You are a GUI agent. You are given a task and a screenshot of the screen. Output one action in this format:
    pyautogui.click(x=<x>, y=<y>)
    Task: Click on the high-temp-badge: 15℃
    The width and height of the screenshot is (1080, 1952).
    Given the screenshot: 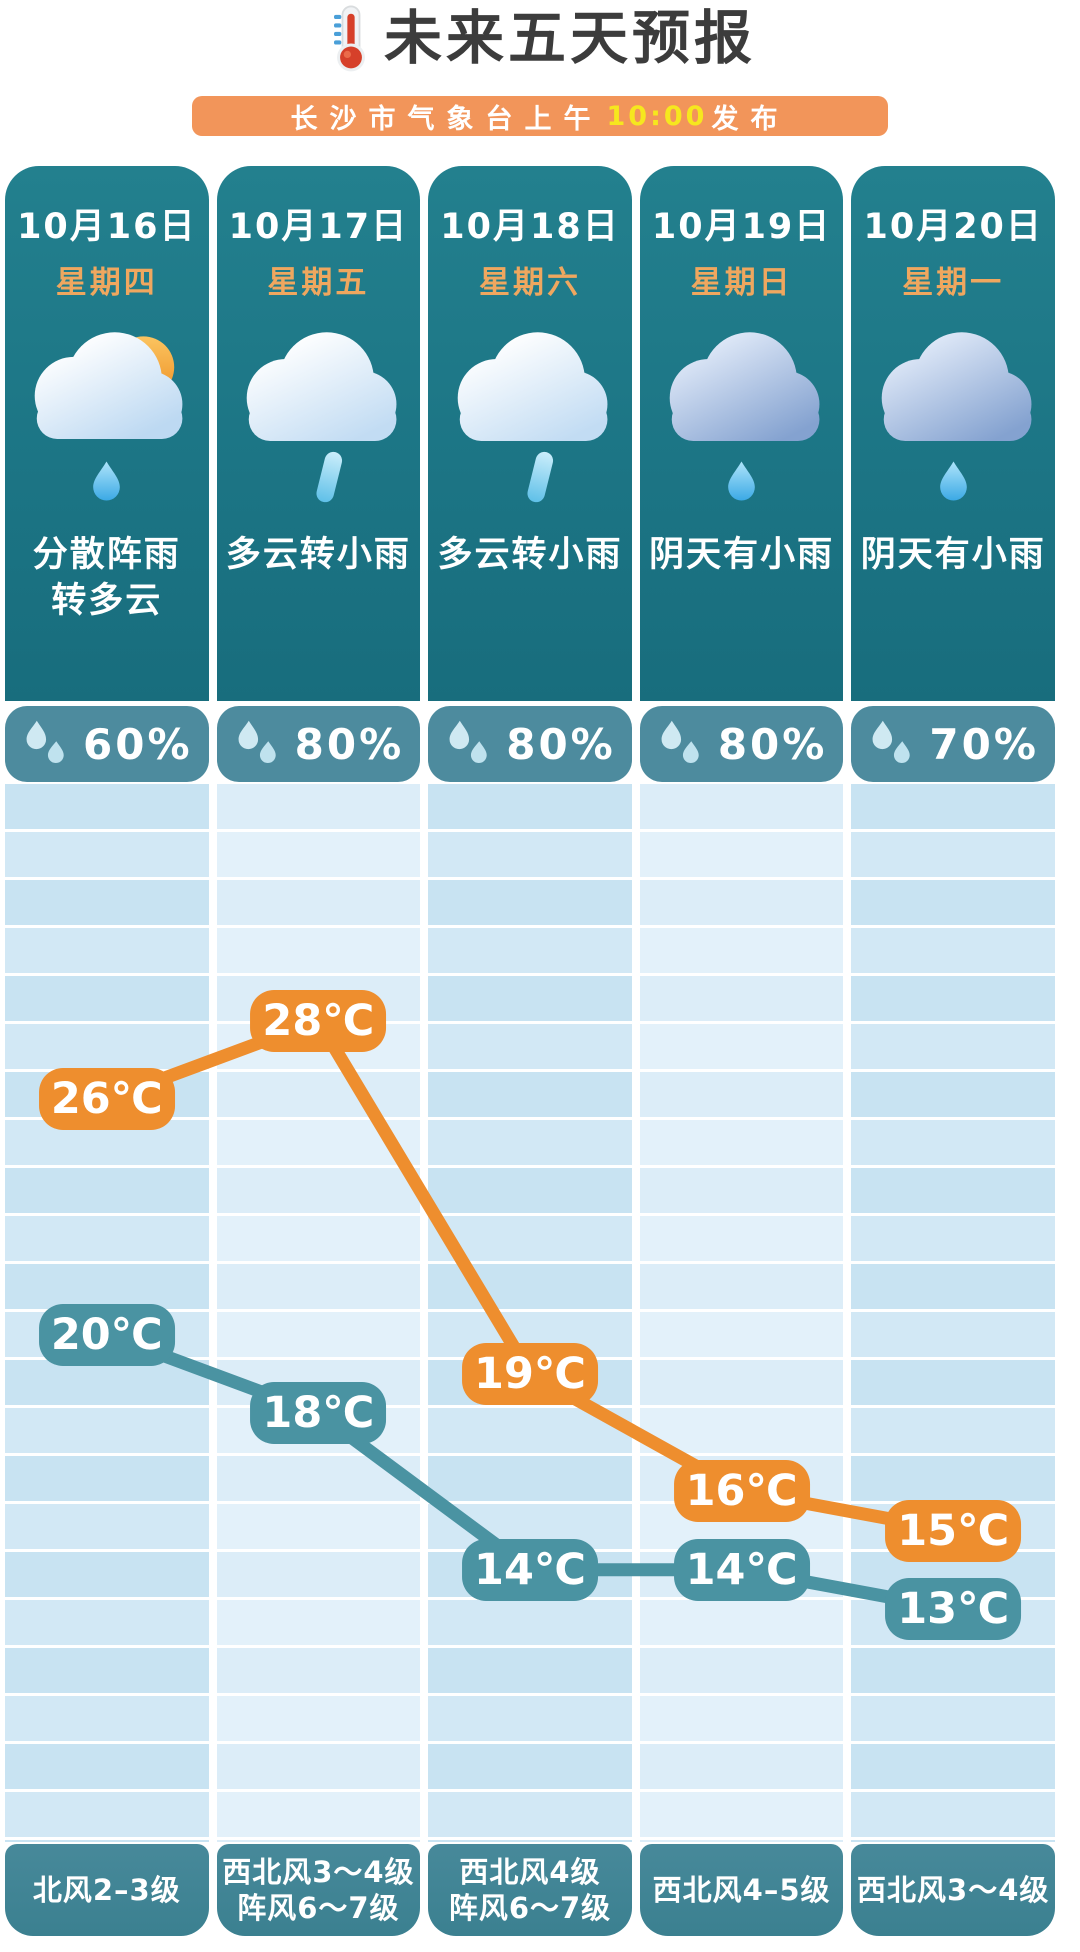 What is the action you would take?
    pyautogui.click(x=953, y=1530)
    